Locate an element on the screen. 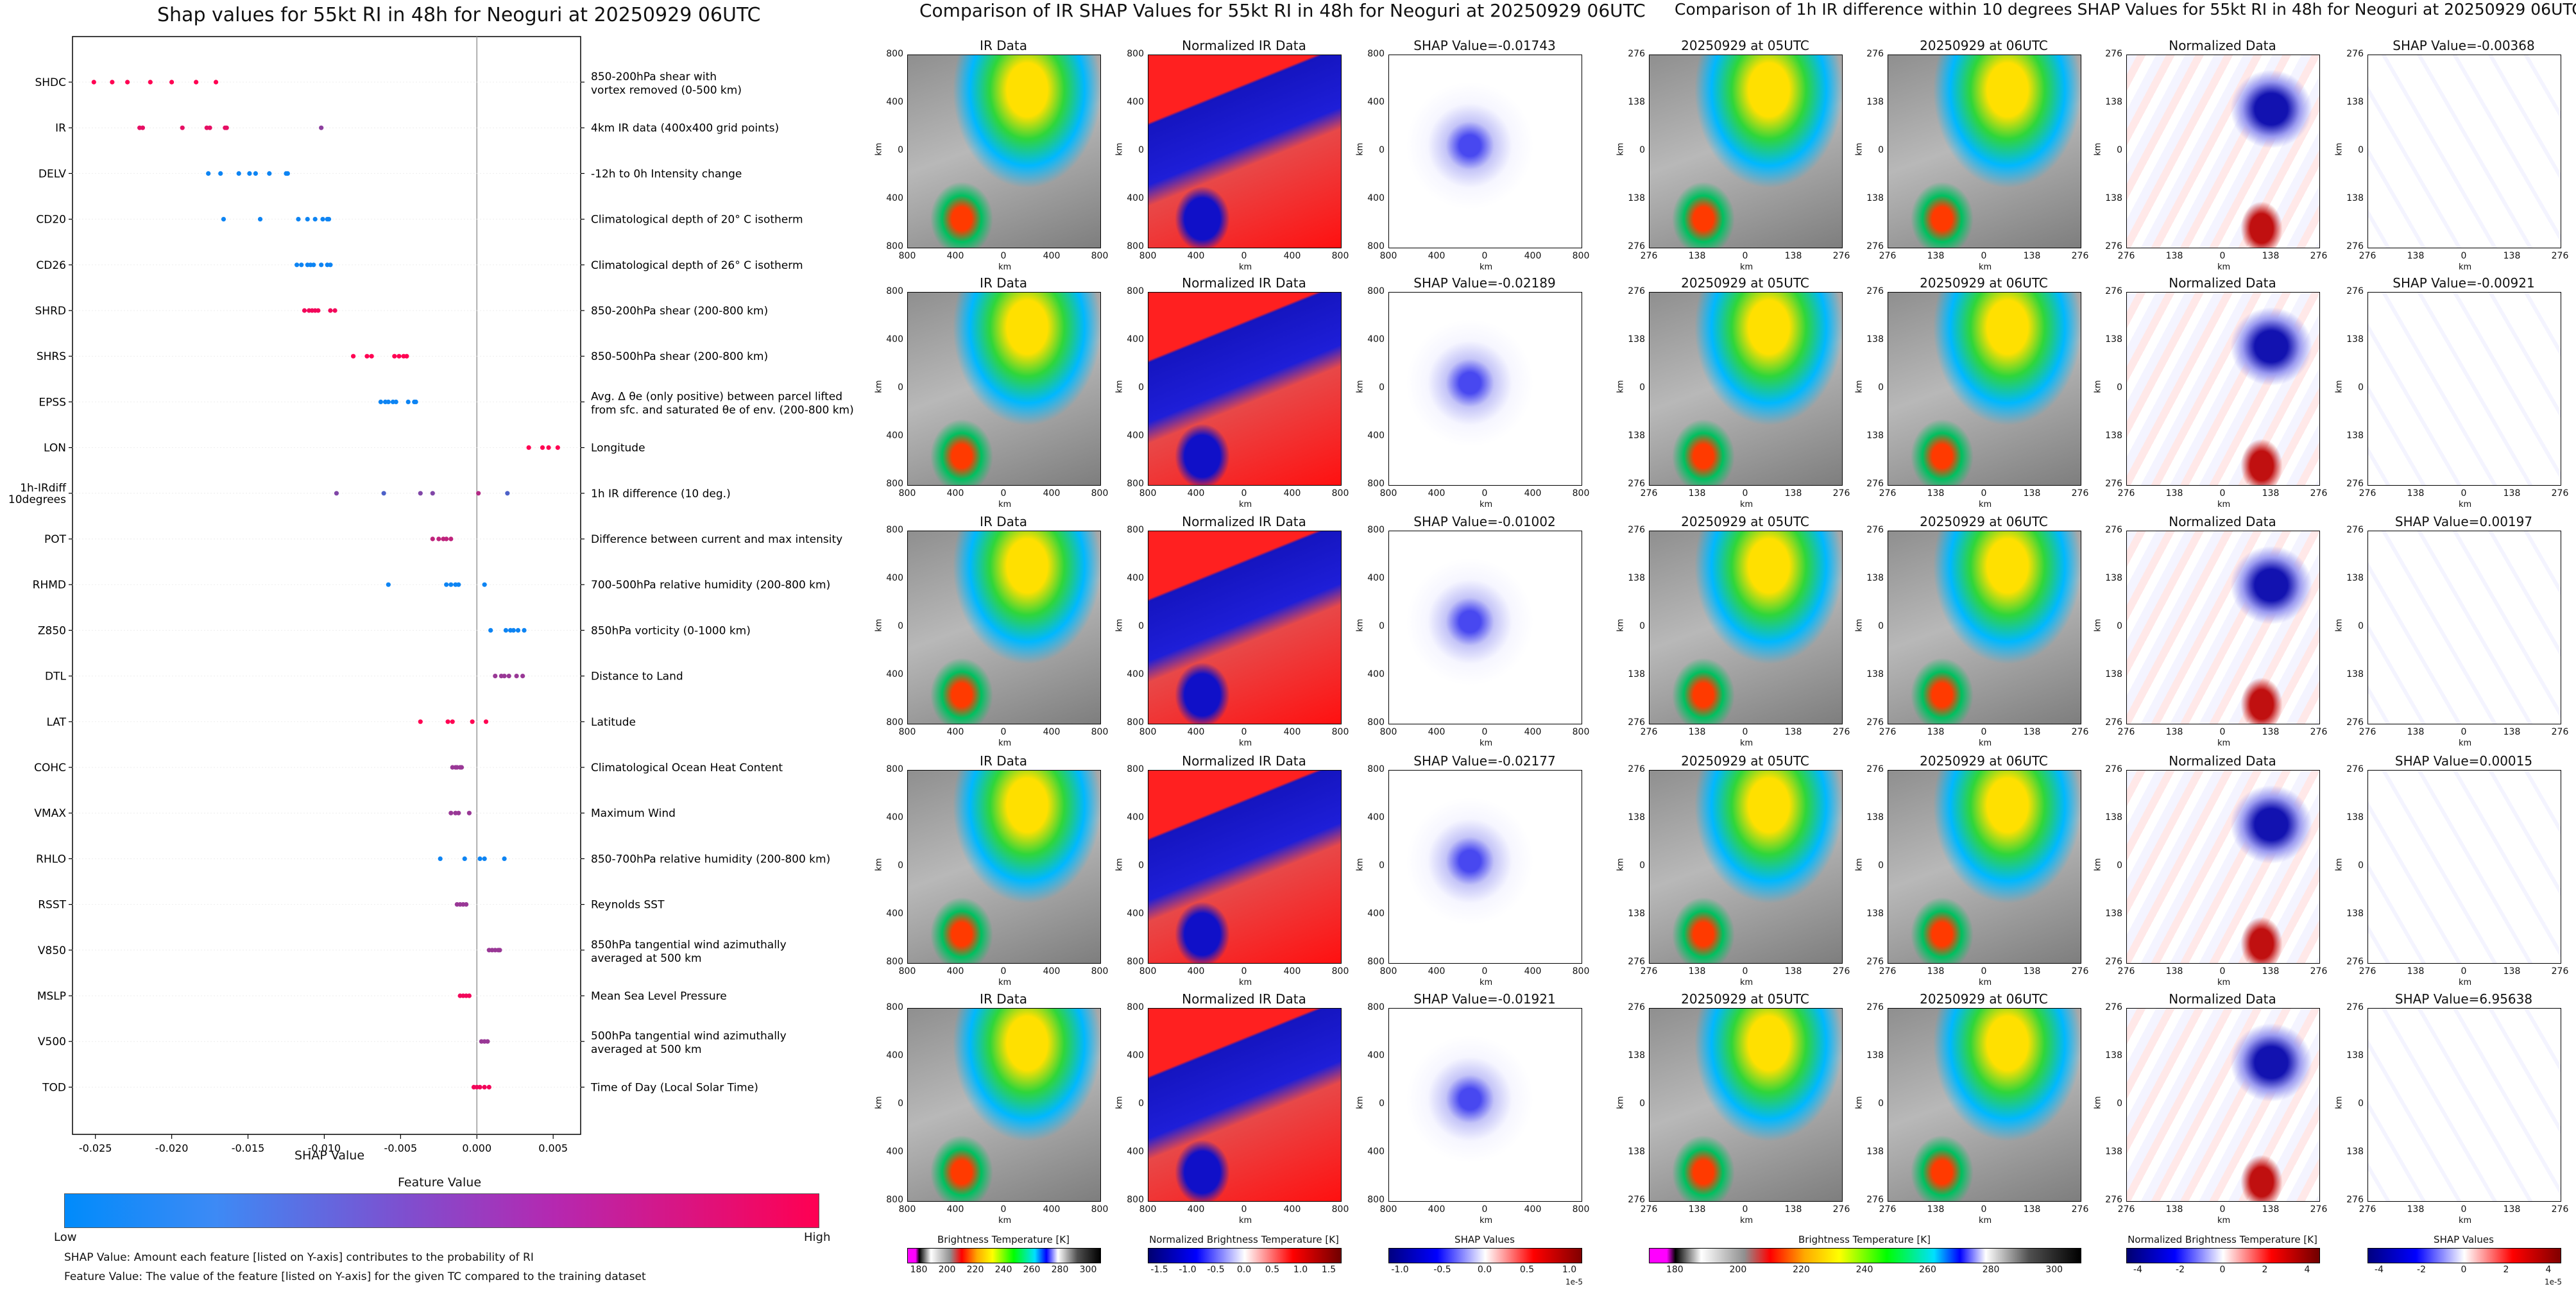 The height and width of the screenshot is (1289, 2576). normalized-ir-panel-y-axis-label: km is located at coordinates (1119, 865).